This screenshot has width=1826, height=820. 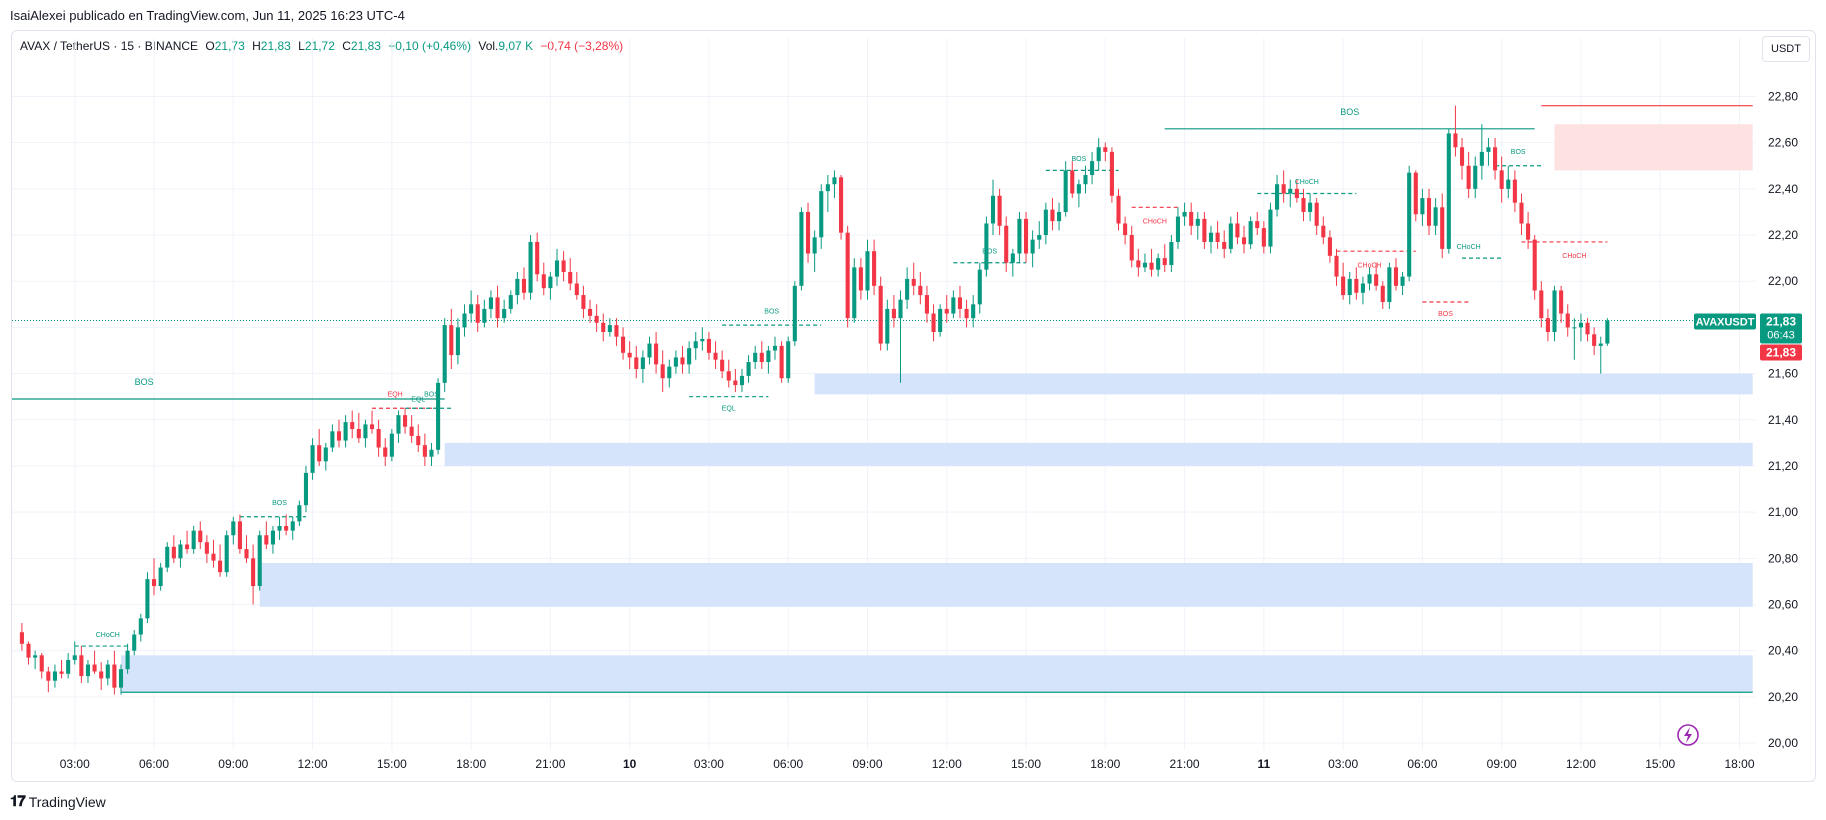 I want to click on brand-name: TradingView, so click(x=67, y=801).